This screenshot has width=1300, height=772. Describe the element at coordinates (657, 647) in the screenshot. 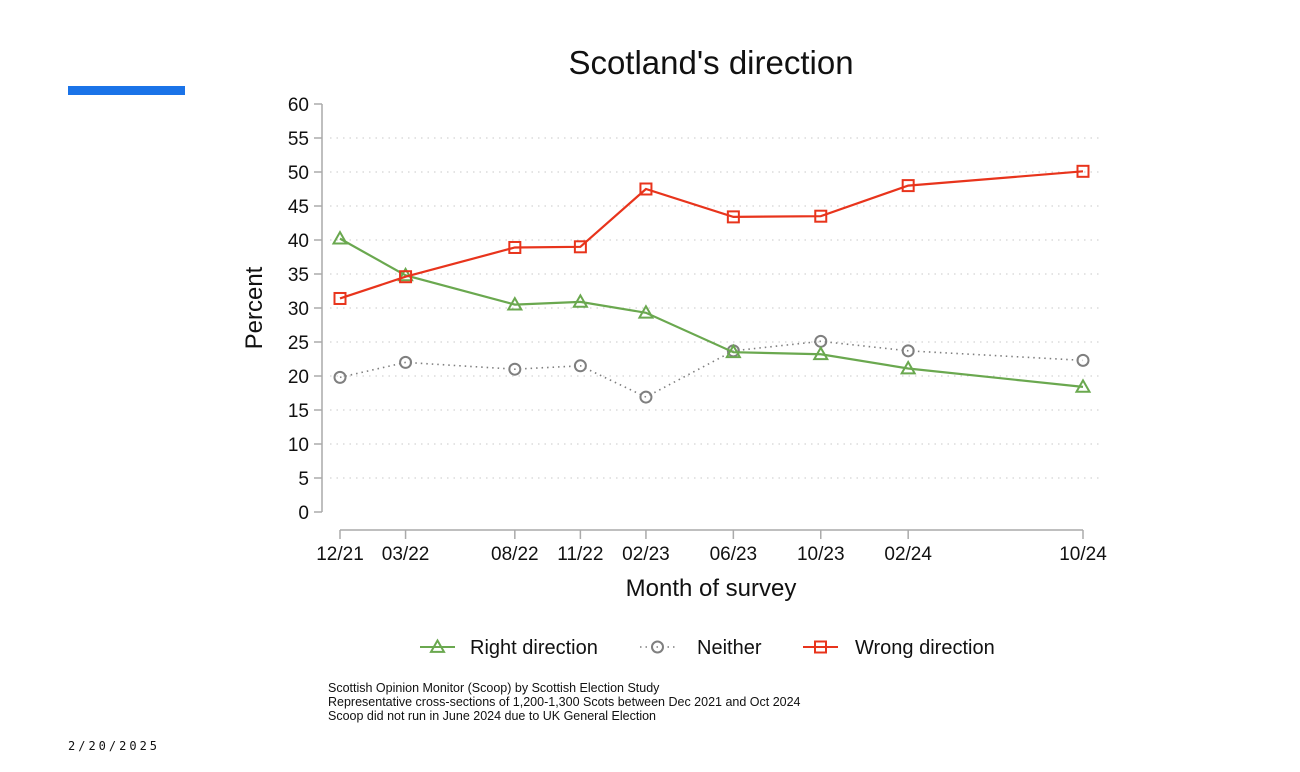

I see `legend-marker-circle-icon` at that location.